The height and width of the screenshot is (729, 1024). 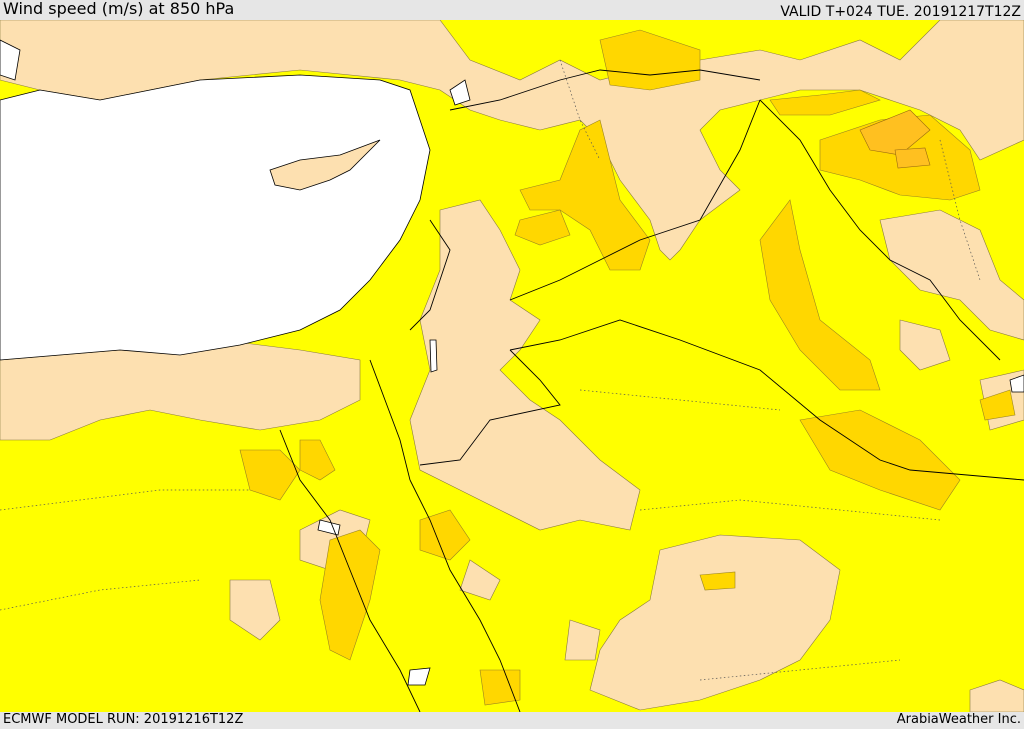 What do you see at coordinates (480, 580) in the screenshot?
I see `calm-zone-red-sea-coast` at bounding box center [480, 580].